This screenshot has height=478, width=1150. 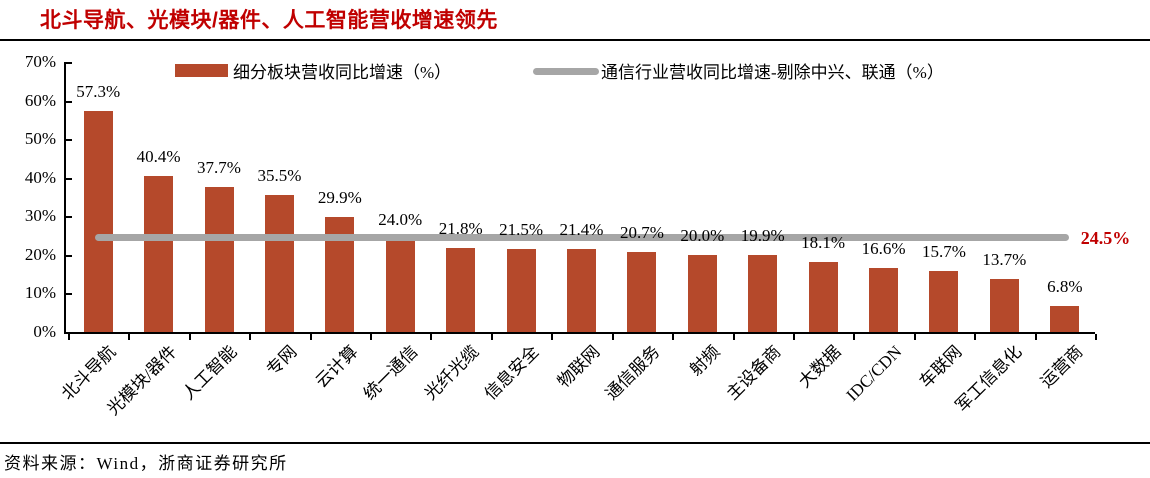 What do you see at coordinates (1004, 260) in the screenshot?
I see `bar-value-label: 13.7%` at bounding box center [1004, 260].